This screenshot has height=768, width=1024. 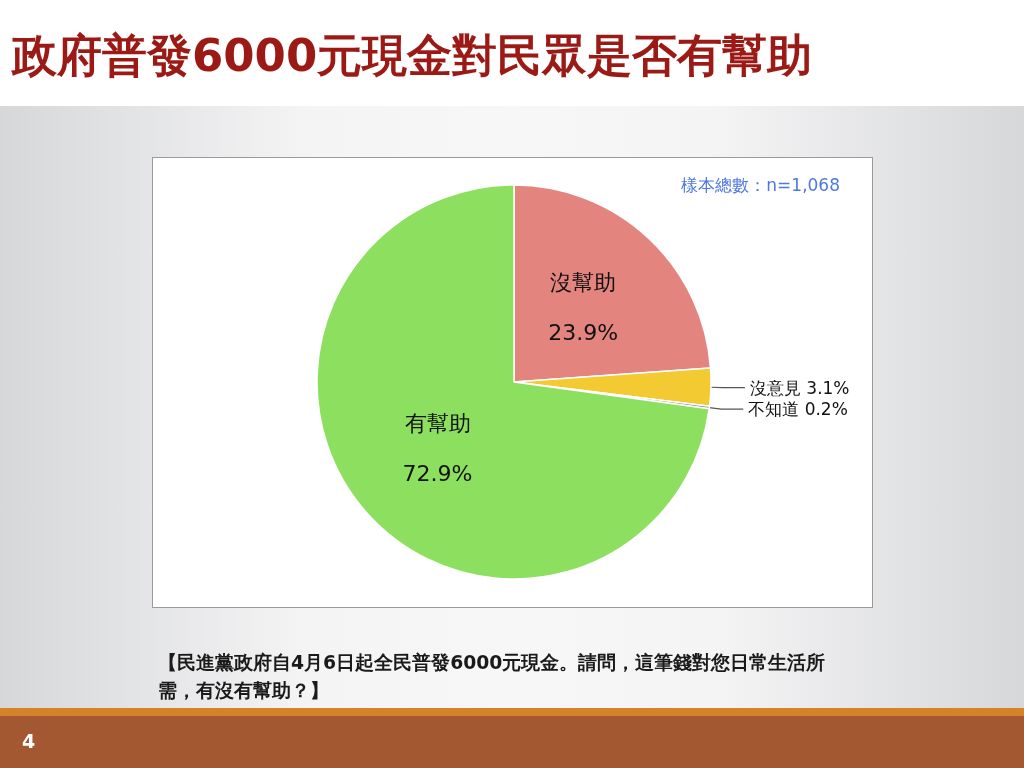 What do you see at coordinates (799, 387) in the screenshot?
I see `slice-label: 沒意見 3.1%` at bounding box center [799, 387].